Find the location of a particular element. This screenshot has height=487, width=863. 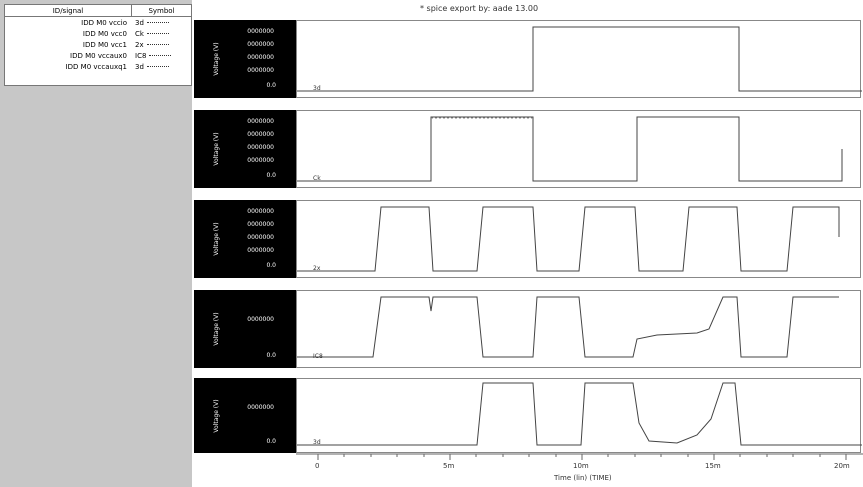

legend-row-symbol: IC8 is located at coordinates (151, 55).